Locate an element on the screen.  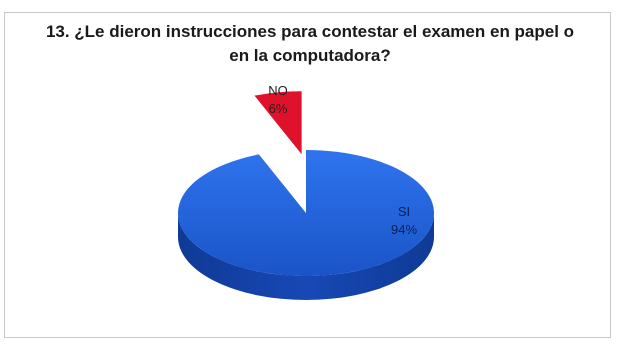
pie-depth is located at coordinates (306, 256).